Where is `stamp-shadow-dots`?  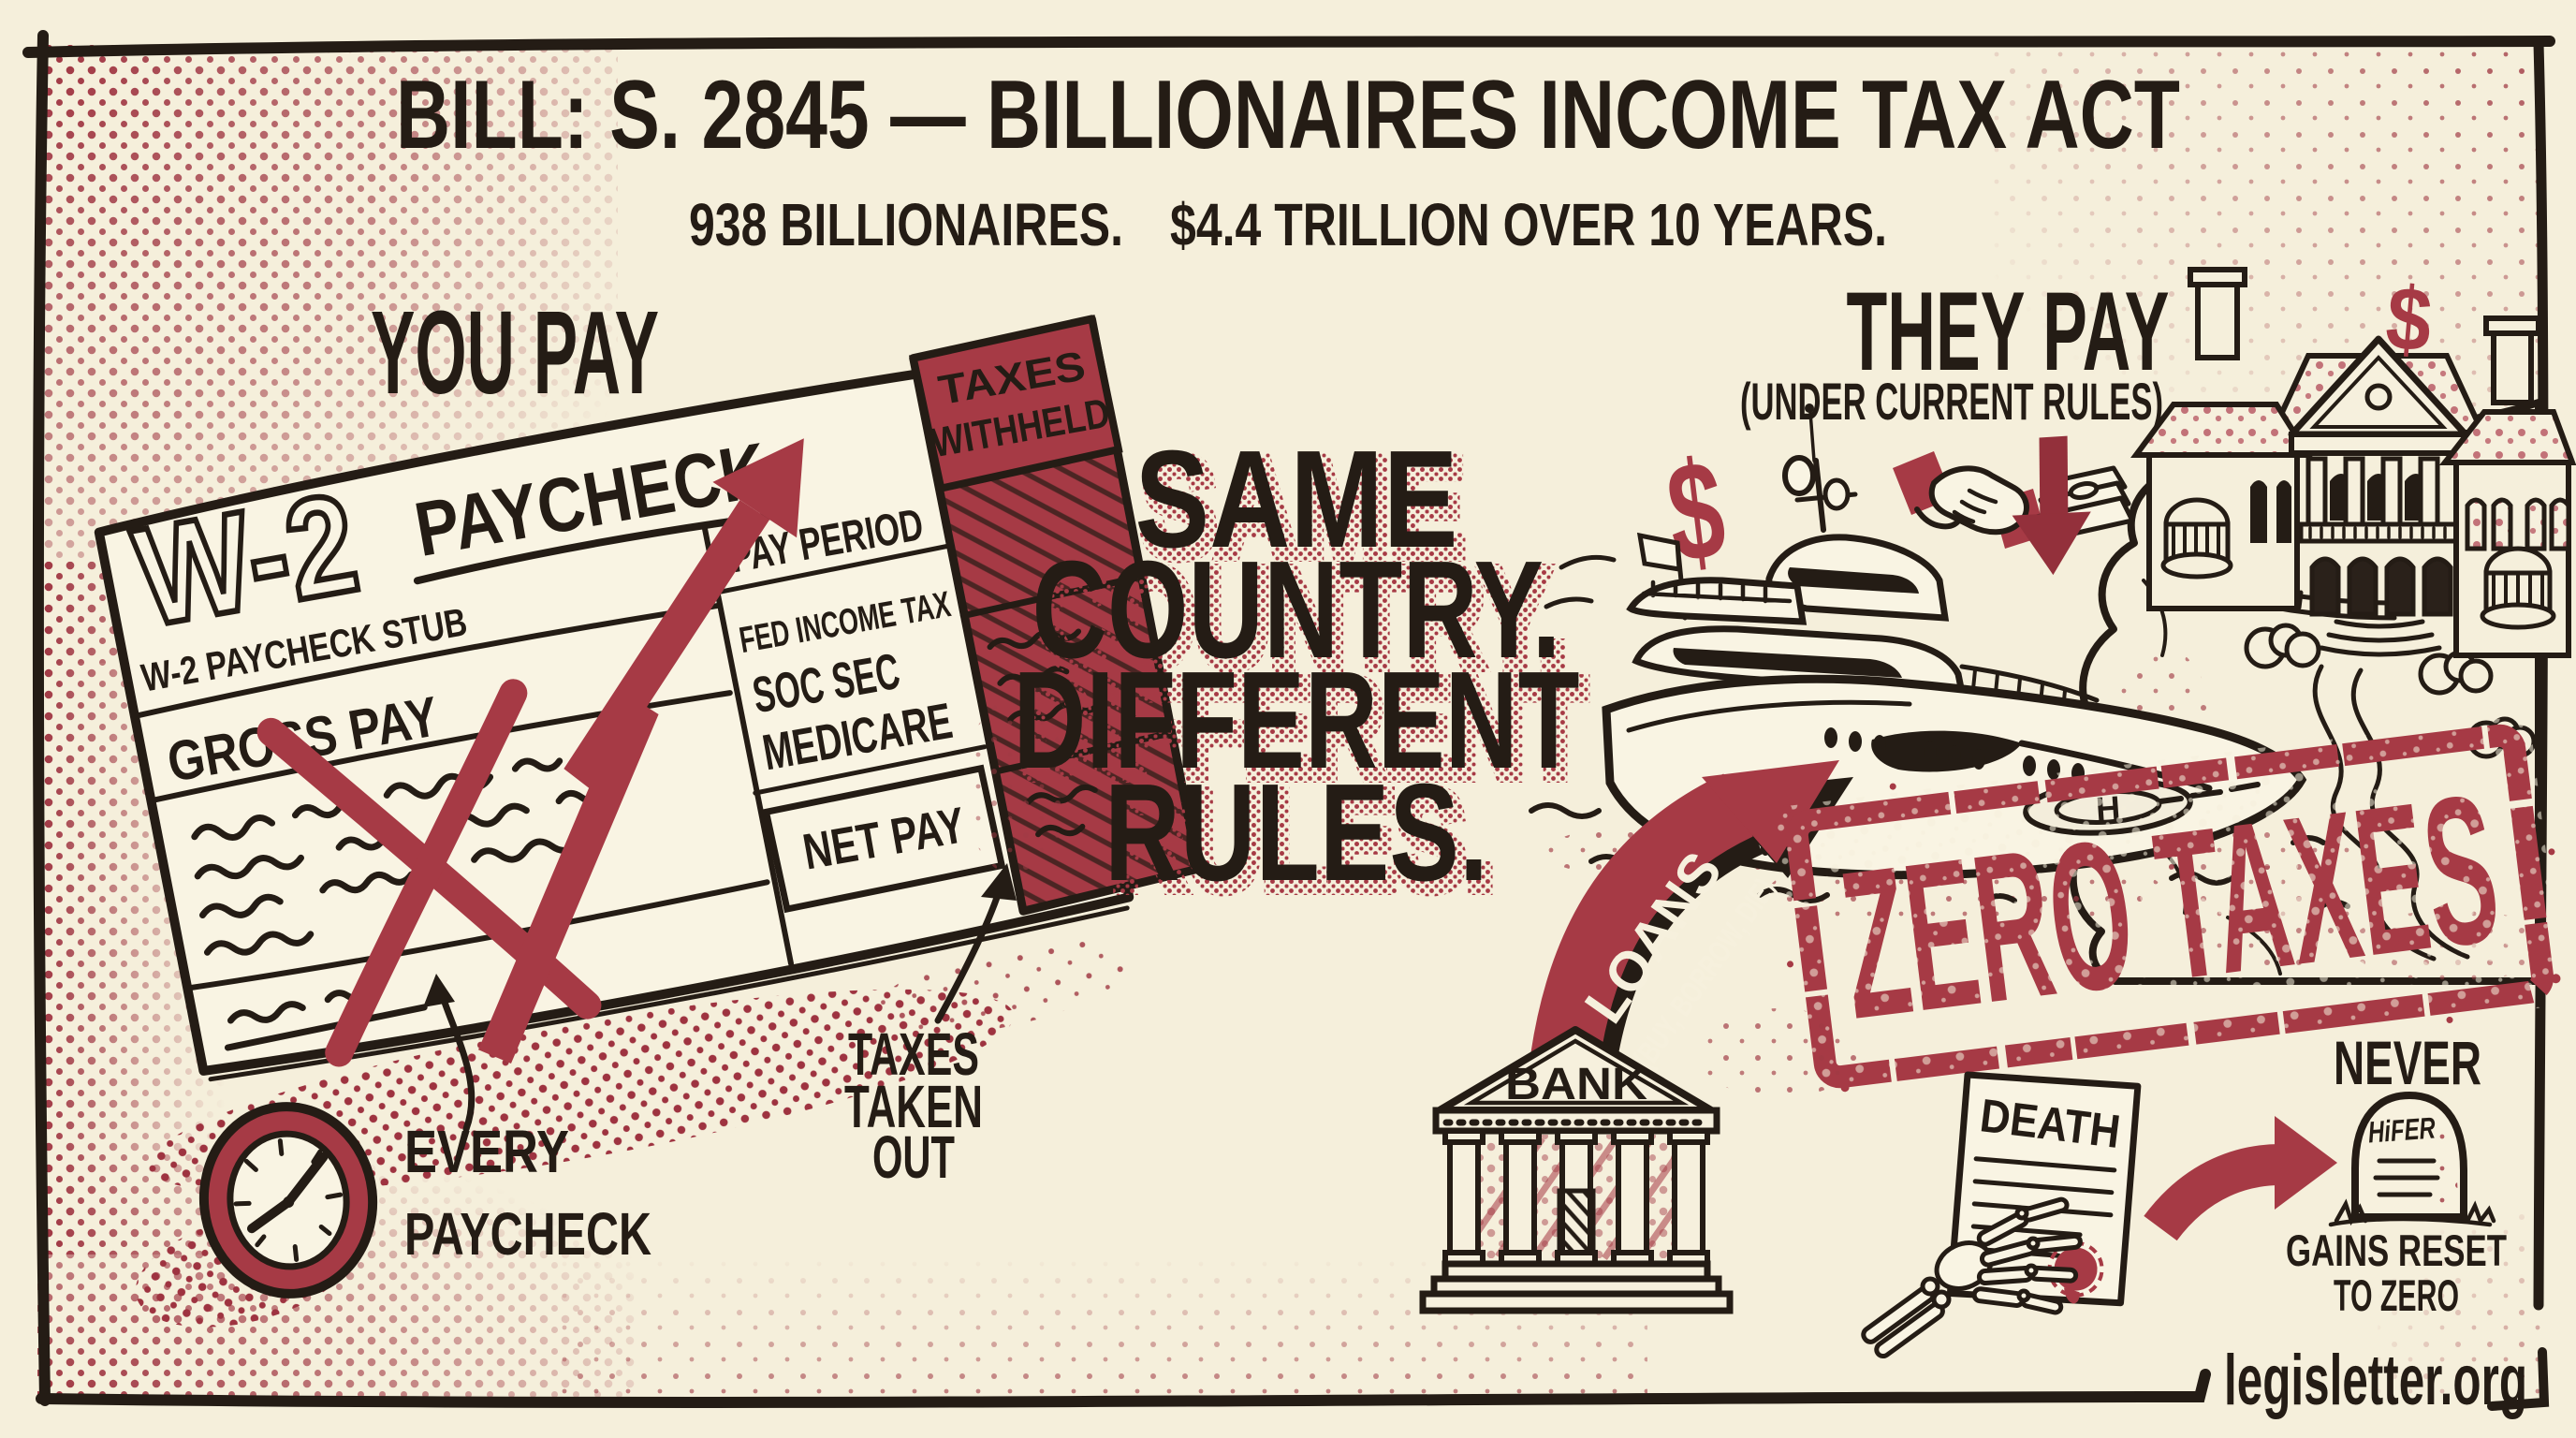
stamp-shadow-dots is located at coordinates (1779, 1053).